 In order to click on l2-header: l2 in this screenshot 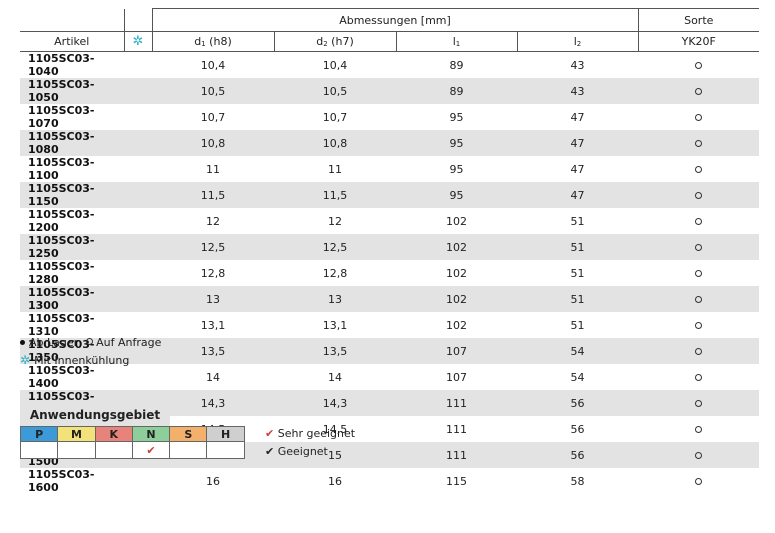, I will do `click(577, 41)`.